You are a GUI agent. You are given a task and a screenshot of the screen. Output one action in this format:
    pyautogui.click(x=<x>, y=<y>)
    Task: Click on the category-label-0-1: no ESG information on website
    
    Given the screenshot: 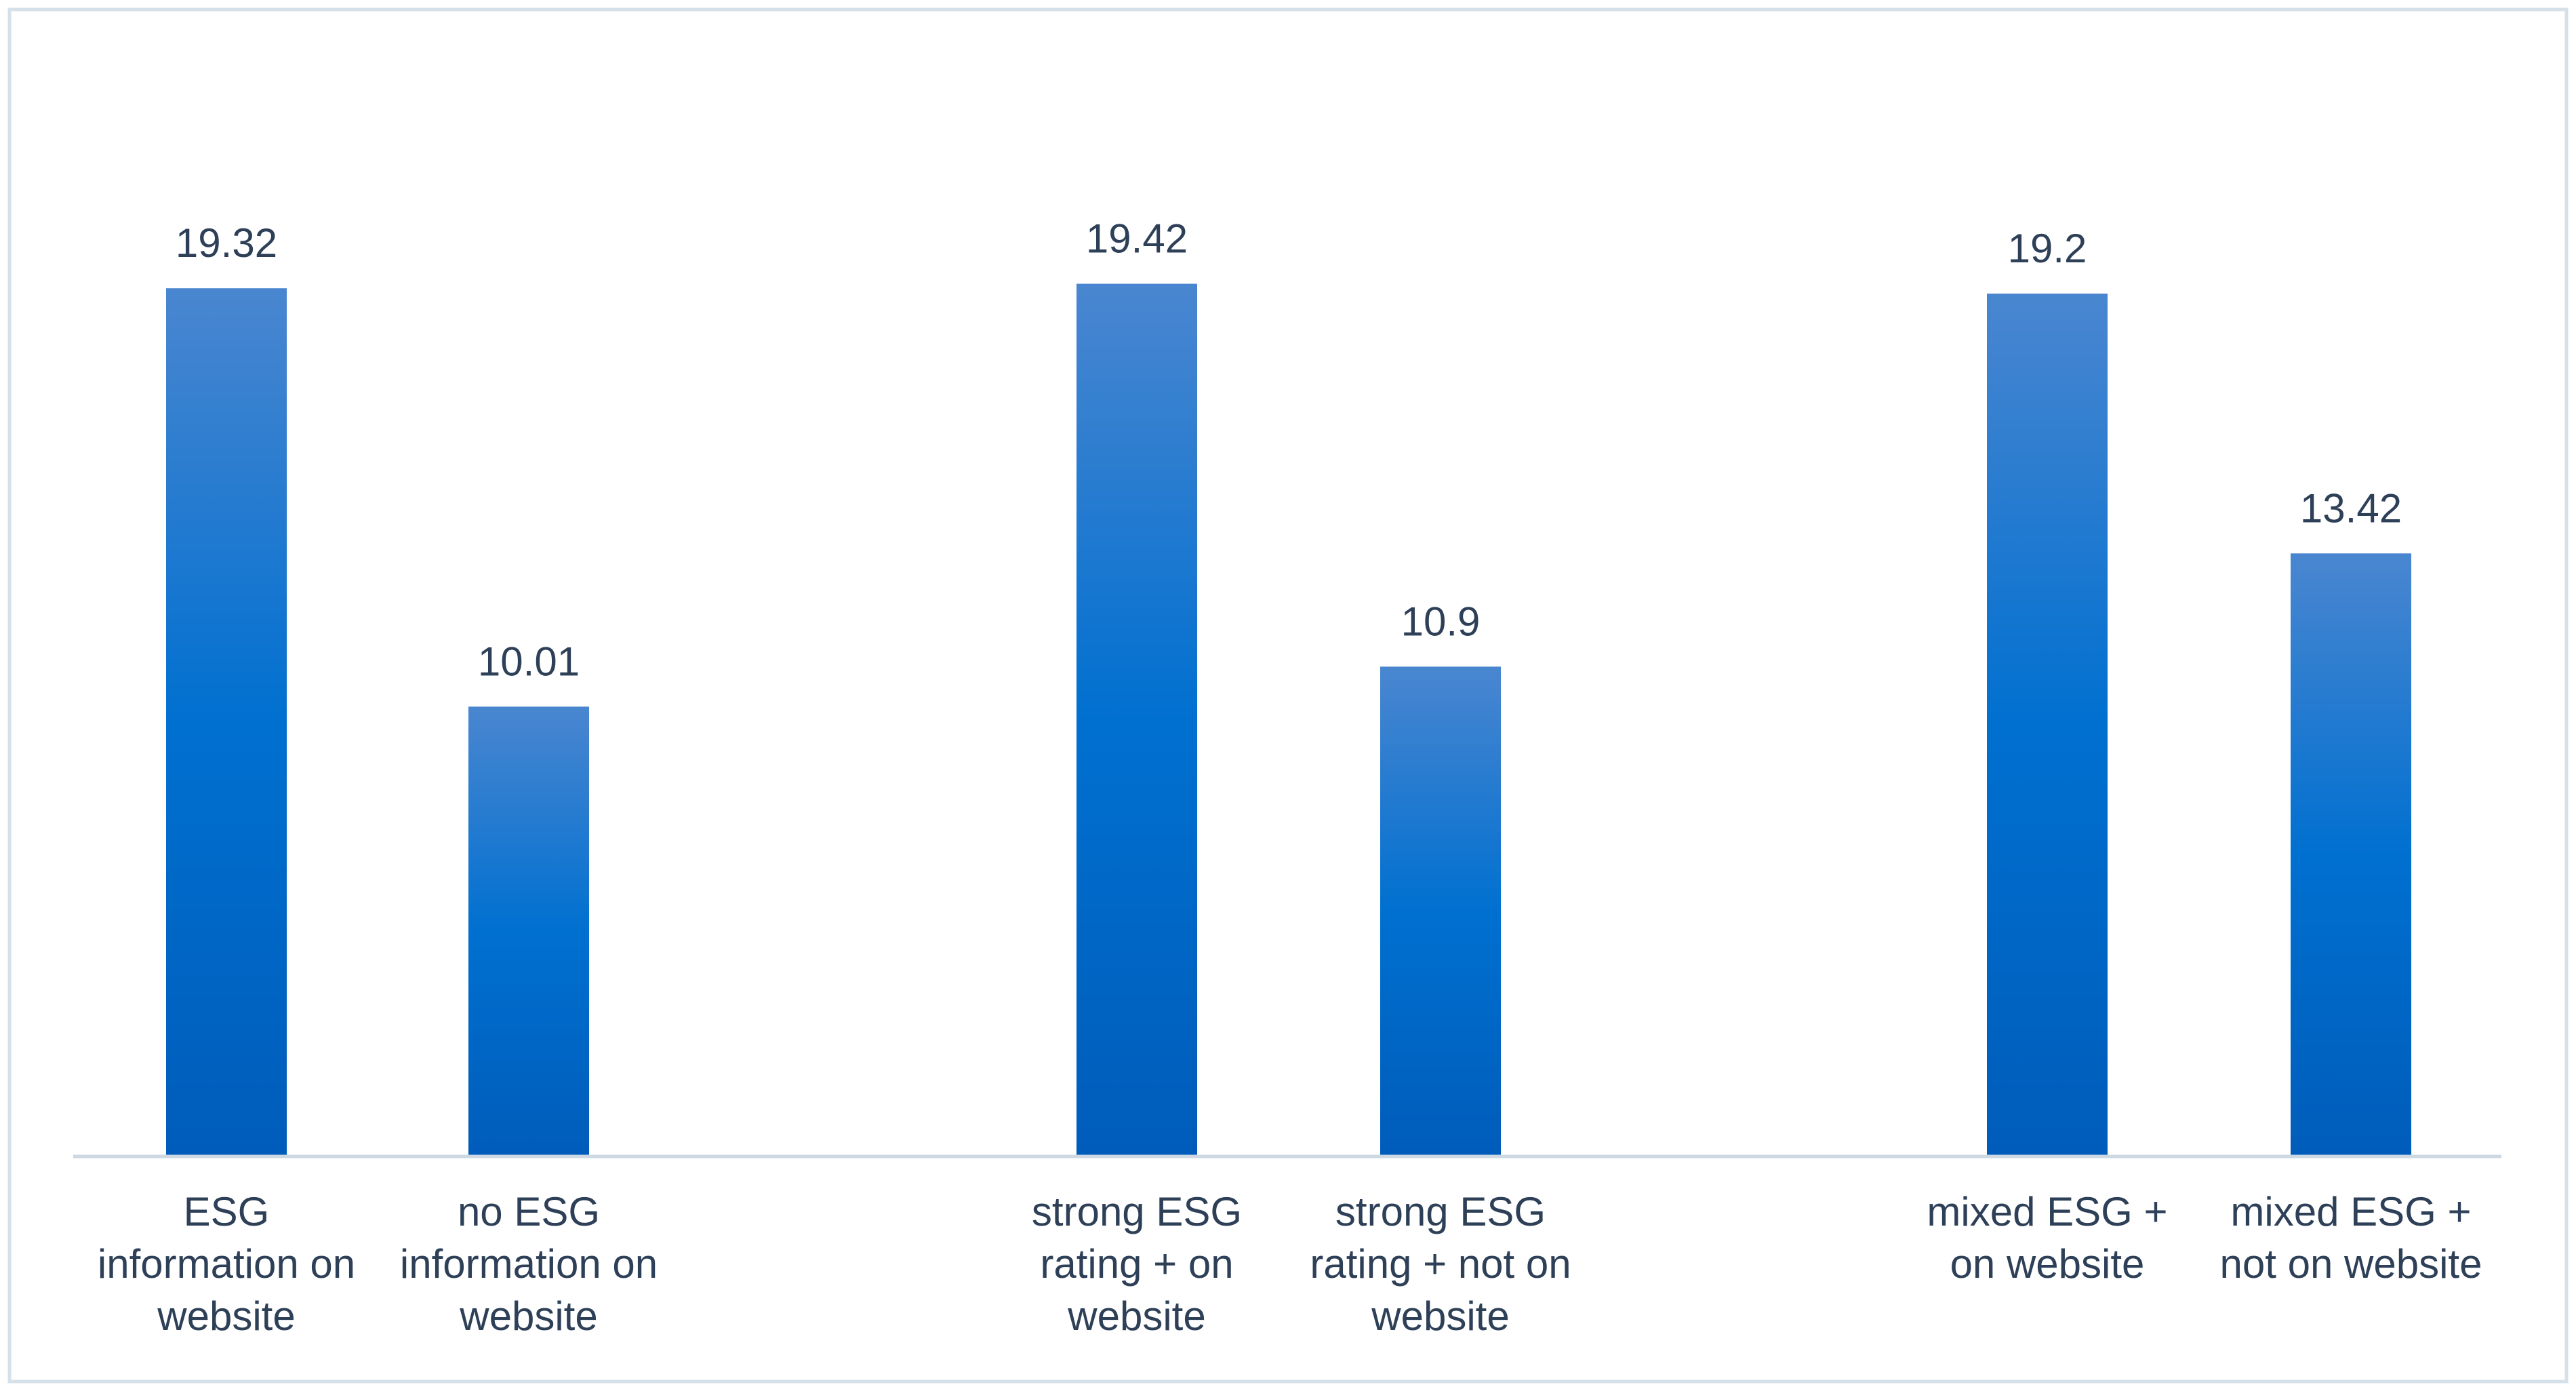 What is the action you would take?
    pyautogui.click(x=529, y=1264)
    